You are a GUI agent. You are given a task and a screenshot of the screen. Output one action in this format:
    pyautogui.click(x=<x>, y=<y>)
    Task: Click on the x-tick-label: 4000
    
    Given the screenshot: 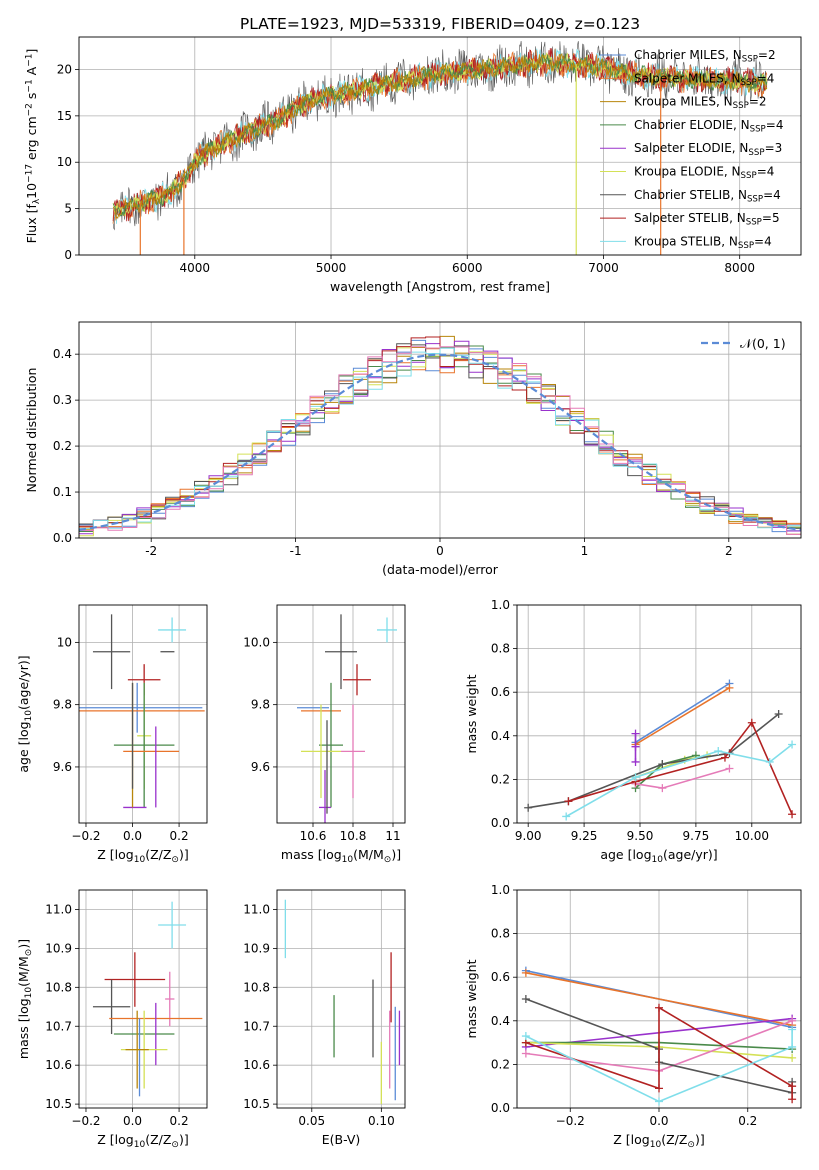 What is the action you would take?
    pyautogui.click(x=195, y=268)
    